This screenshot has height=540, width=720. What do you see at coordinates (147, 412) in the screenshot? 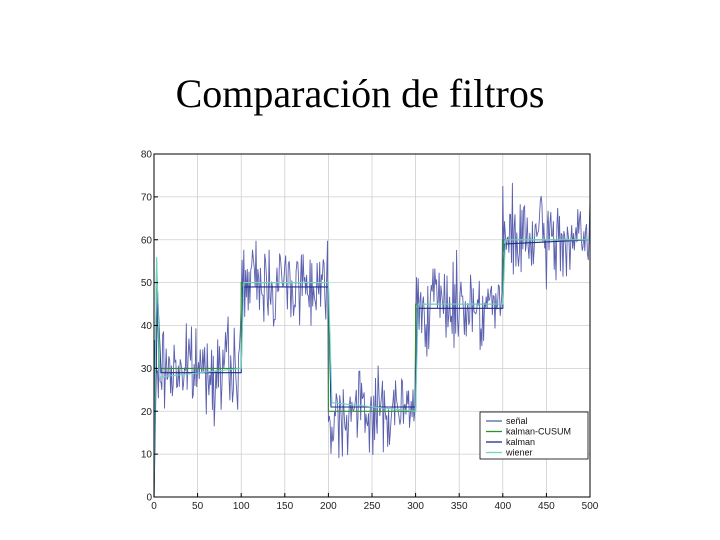
I see `y-tick-label: 20` at bounding box center [147, 412].